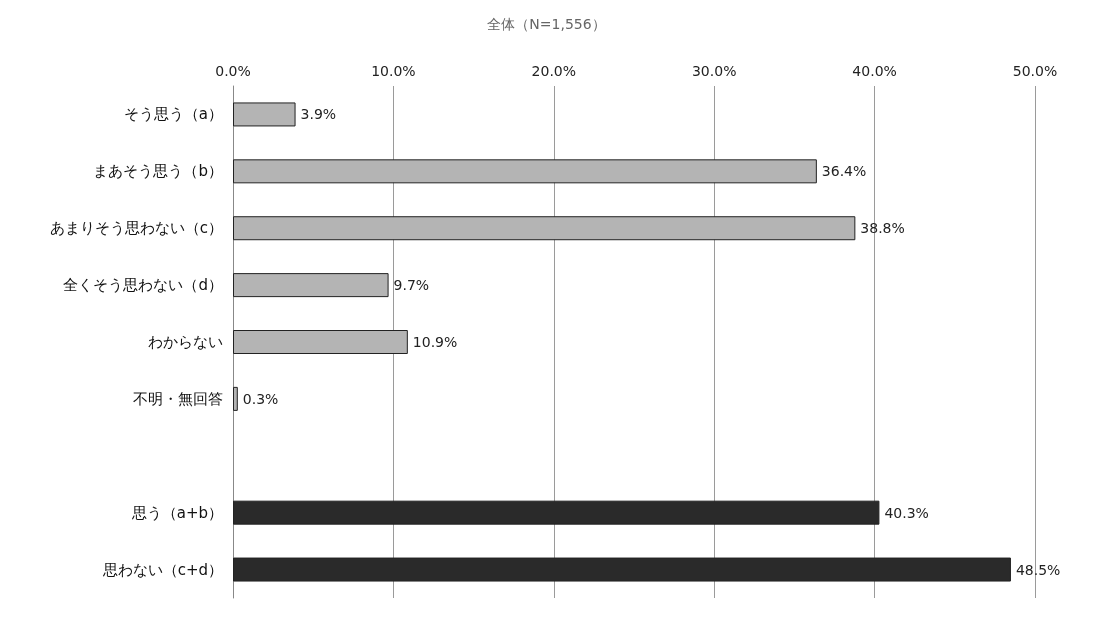  Describe the element at coordinates (844, 171) in the screenshot. I see `data-label: 36.4%` at that location.